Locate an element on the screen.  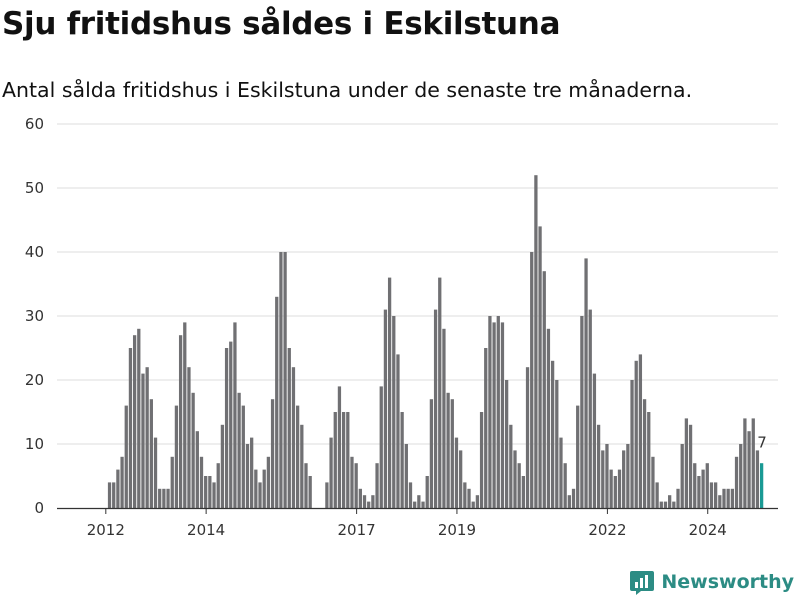
x-tick-label: 2012 is located at coordinates (106, 530).